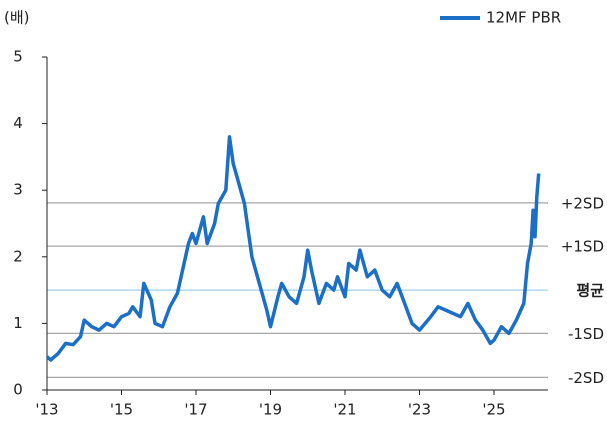 The height and width of the screenshot is (422, 607). What do you see at coordinates (195, 410) in the screenshot?
I see `x-tick-label: '17` at bounding box center [195, 410].